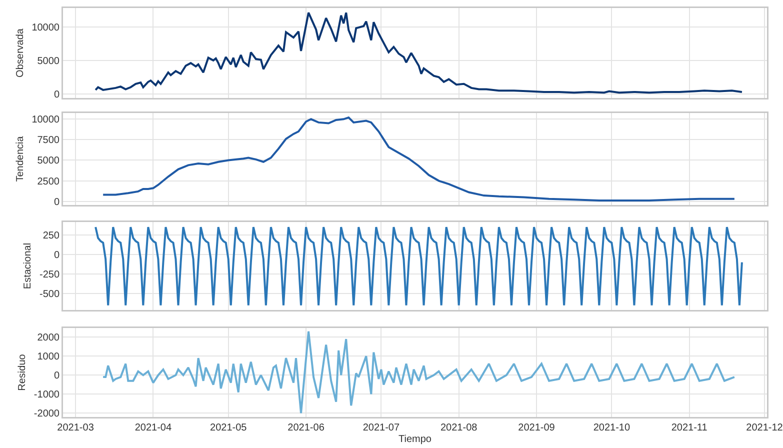  I want to click on x-tick-label: 2021-11, so click(689, 428).